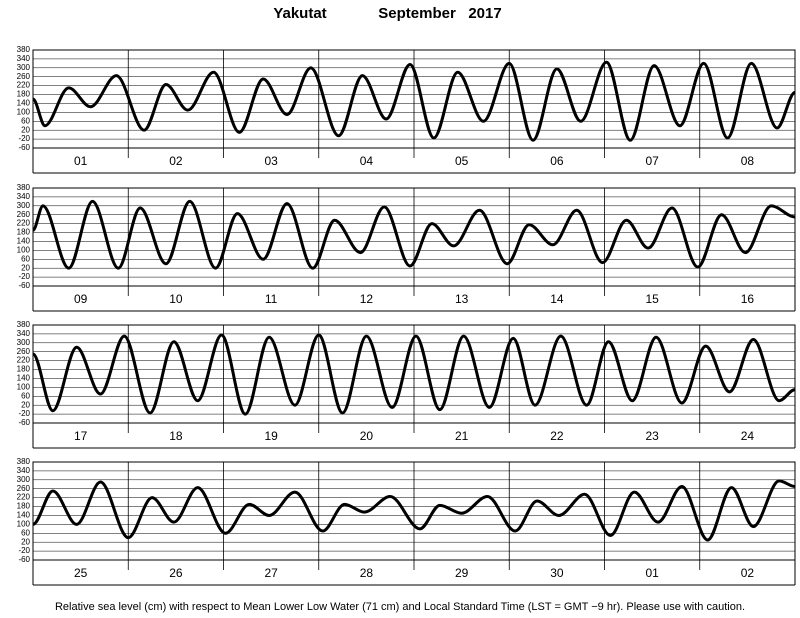 Image resolution: width=800 pixels, height=618 pixels. What do you see at coordinates (271, 161) in the screenshot?
I see `x-tick-label: 03` at bounding box center [271, 161].